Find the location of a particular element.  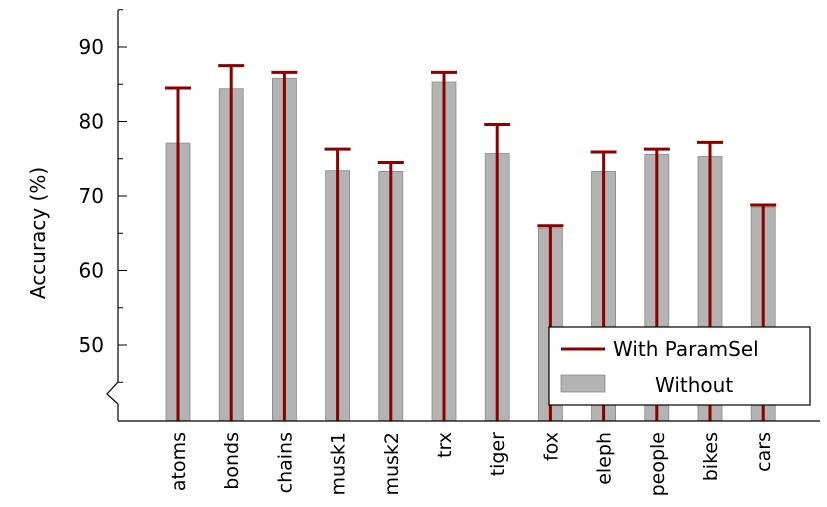

legend-label-with-paramsel: With ParamSel is located at coordinates (686, 349).